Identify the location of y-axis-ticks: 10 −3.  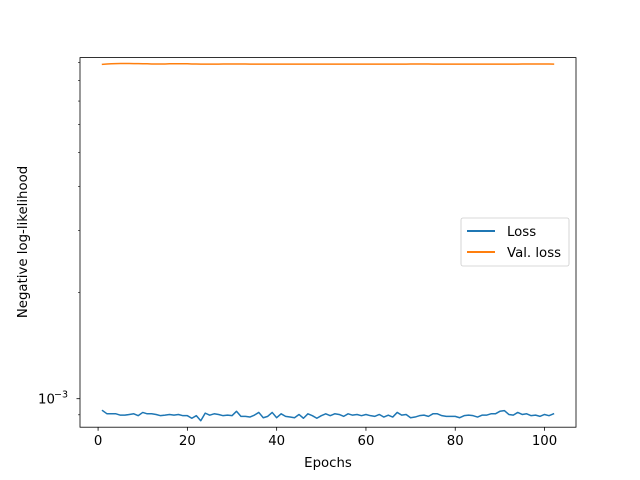
(59, 239).